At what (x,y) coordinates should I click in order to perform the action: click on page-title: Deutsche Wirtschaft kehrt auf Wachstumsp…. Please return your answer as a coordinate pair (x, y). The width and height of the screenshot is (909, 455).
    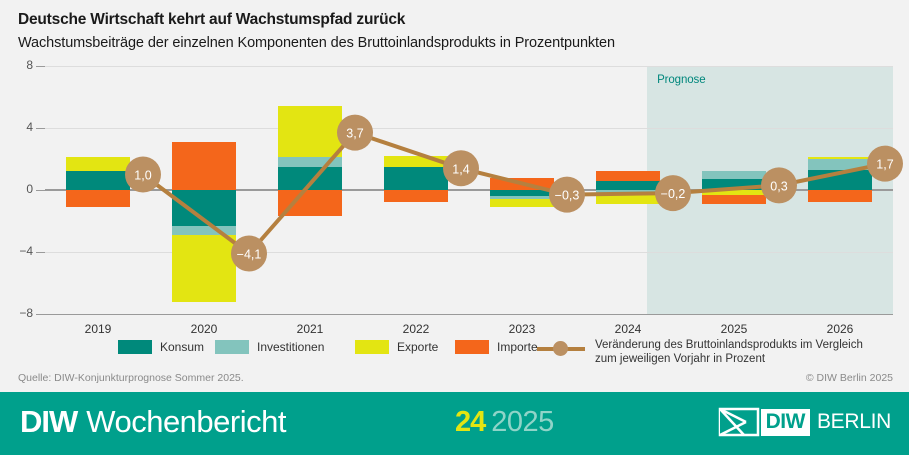
    Looking at the image, I should click on (212, 19).